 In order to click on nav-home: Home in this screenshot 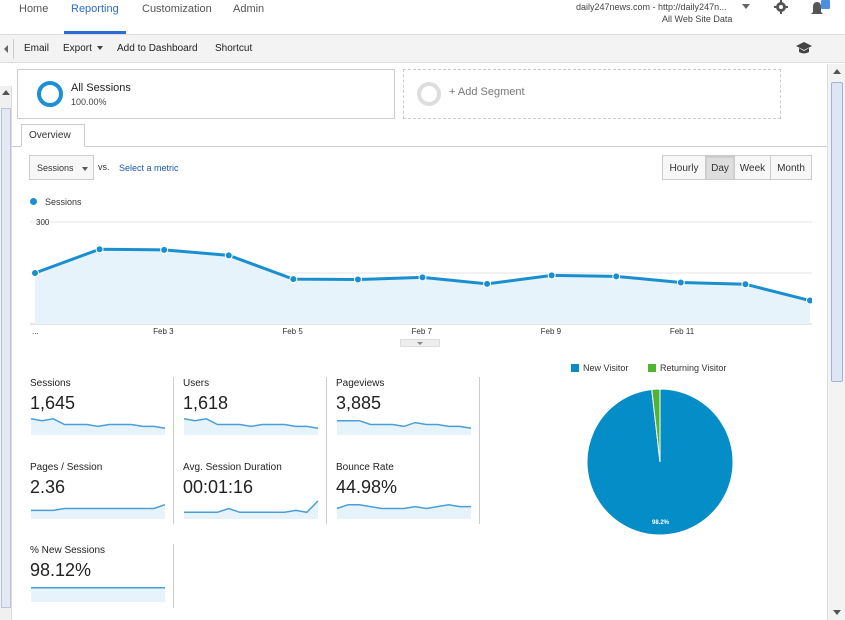, I will do `click(34, 9)`.